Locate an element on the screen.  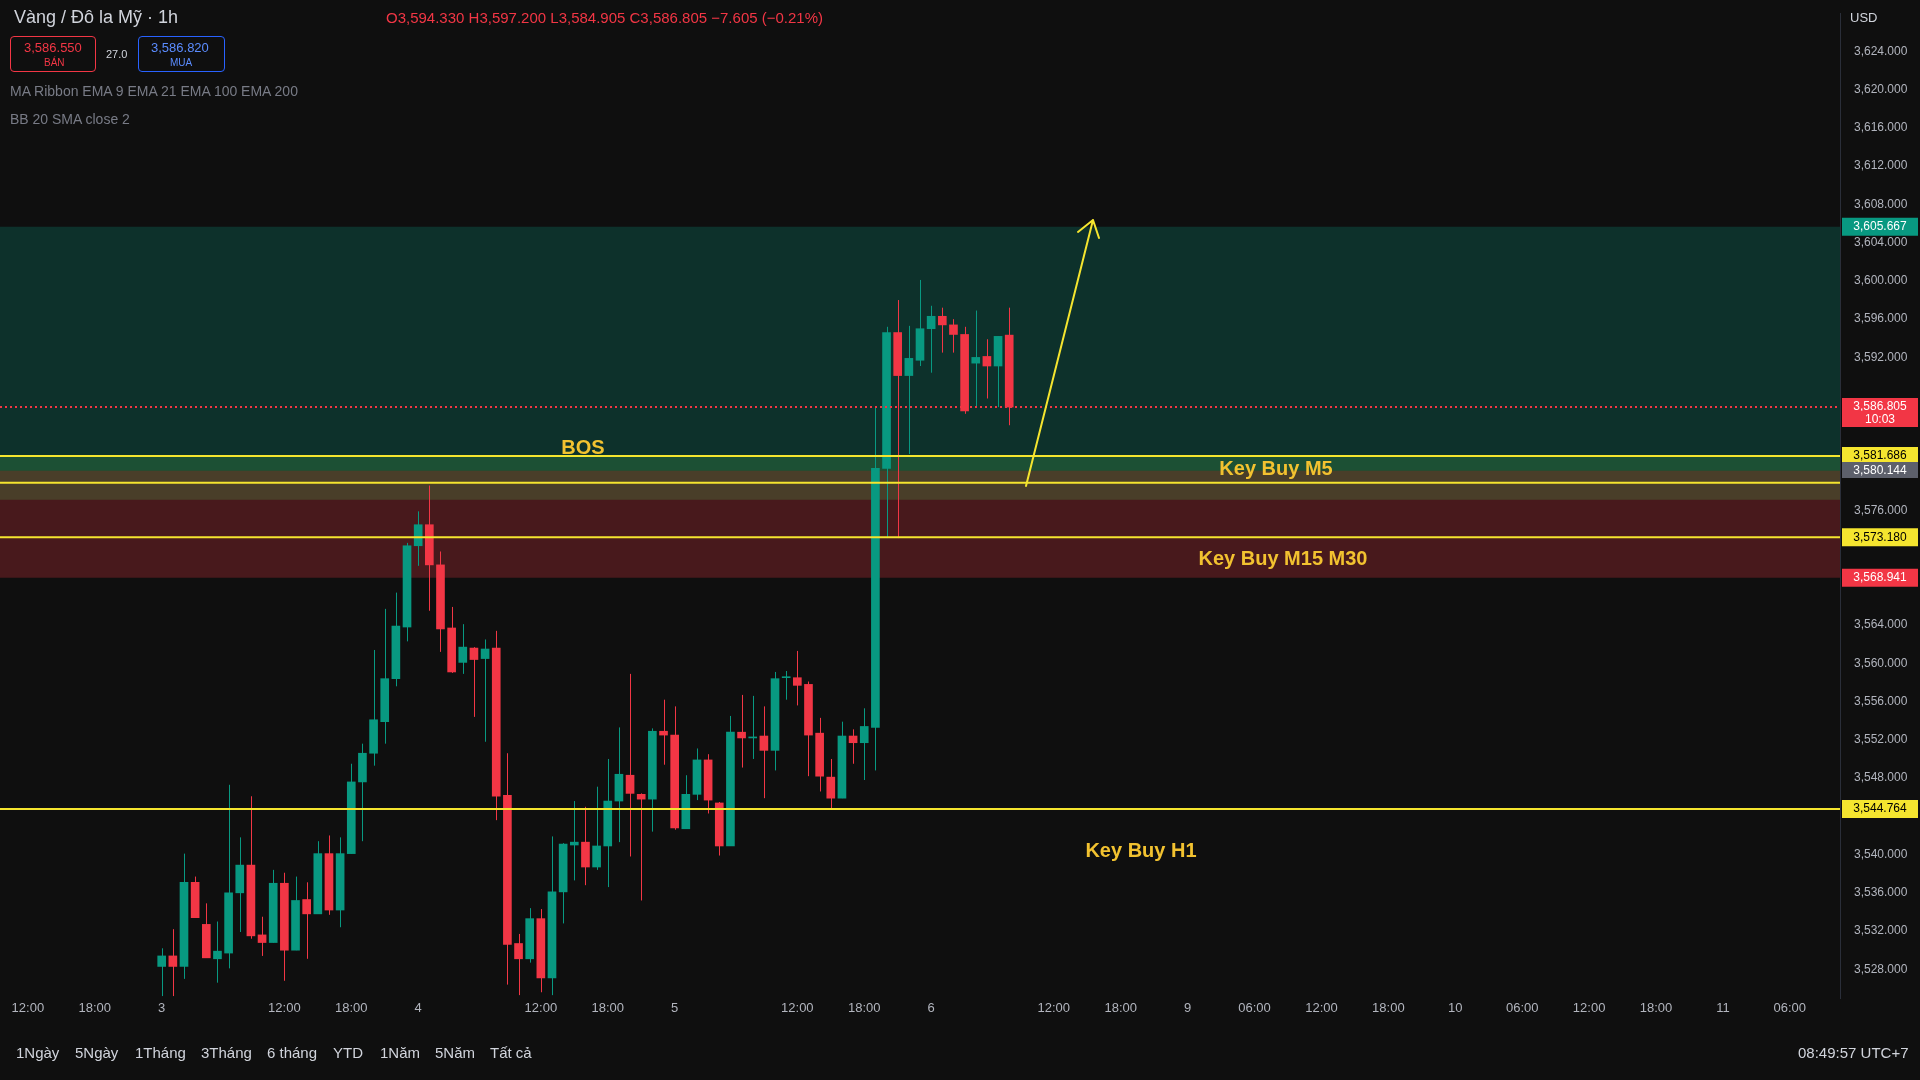
x-tick-label: 9 is located at coordinates (1188, 1008).